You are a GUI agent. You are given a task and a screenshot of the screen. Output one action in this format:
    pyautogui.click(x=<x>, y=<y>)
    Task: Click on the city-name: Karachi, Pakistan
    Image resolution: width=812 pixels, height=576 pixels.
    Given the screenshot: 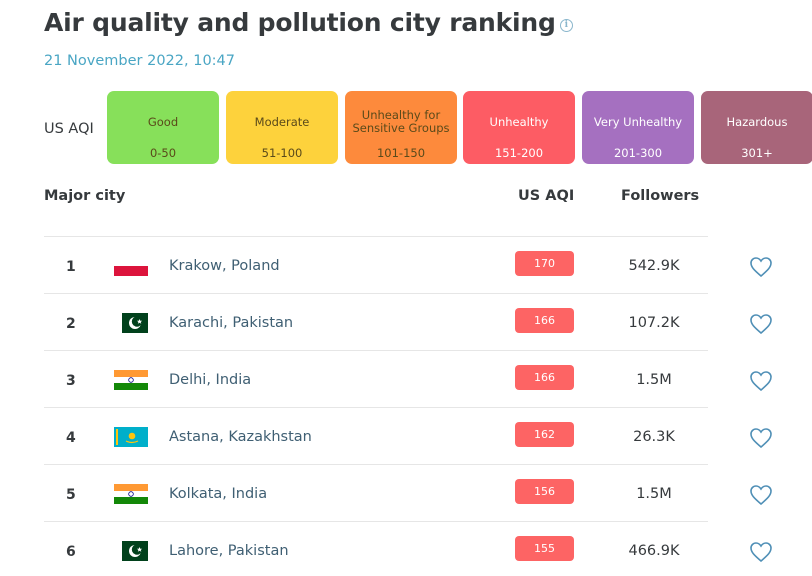 What is the action you would take?
    pyautogui.click(x=231, y=323)
    